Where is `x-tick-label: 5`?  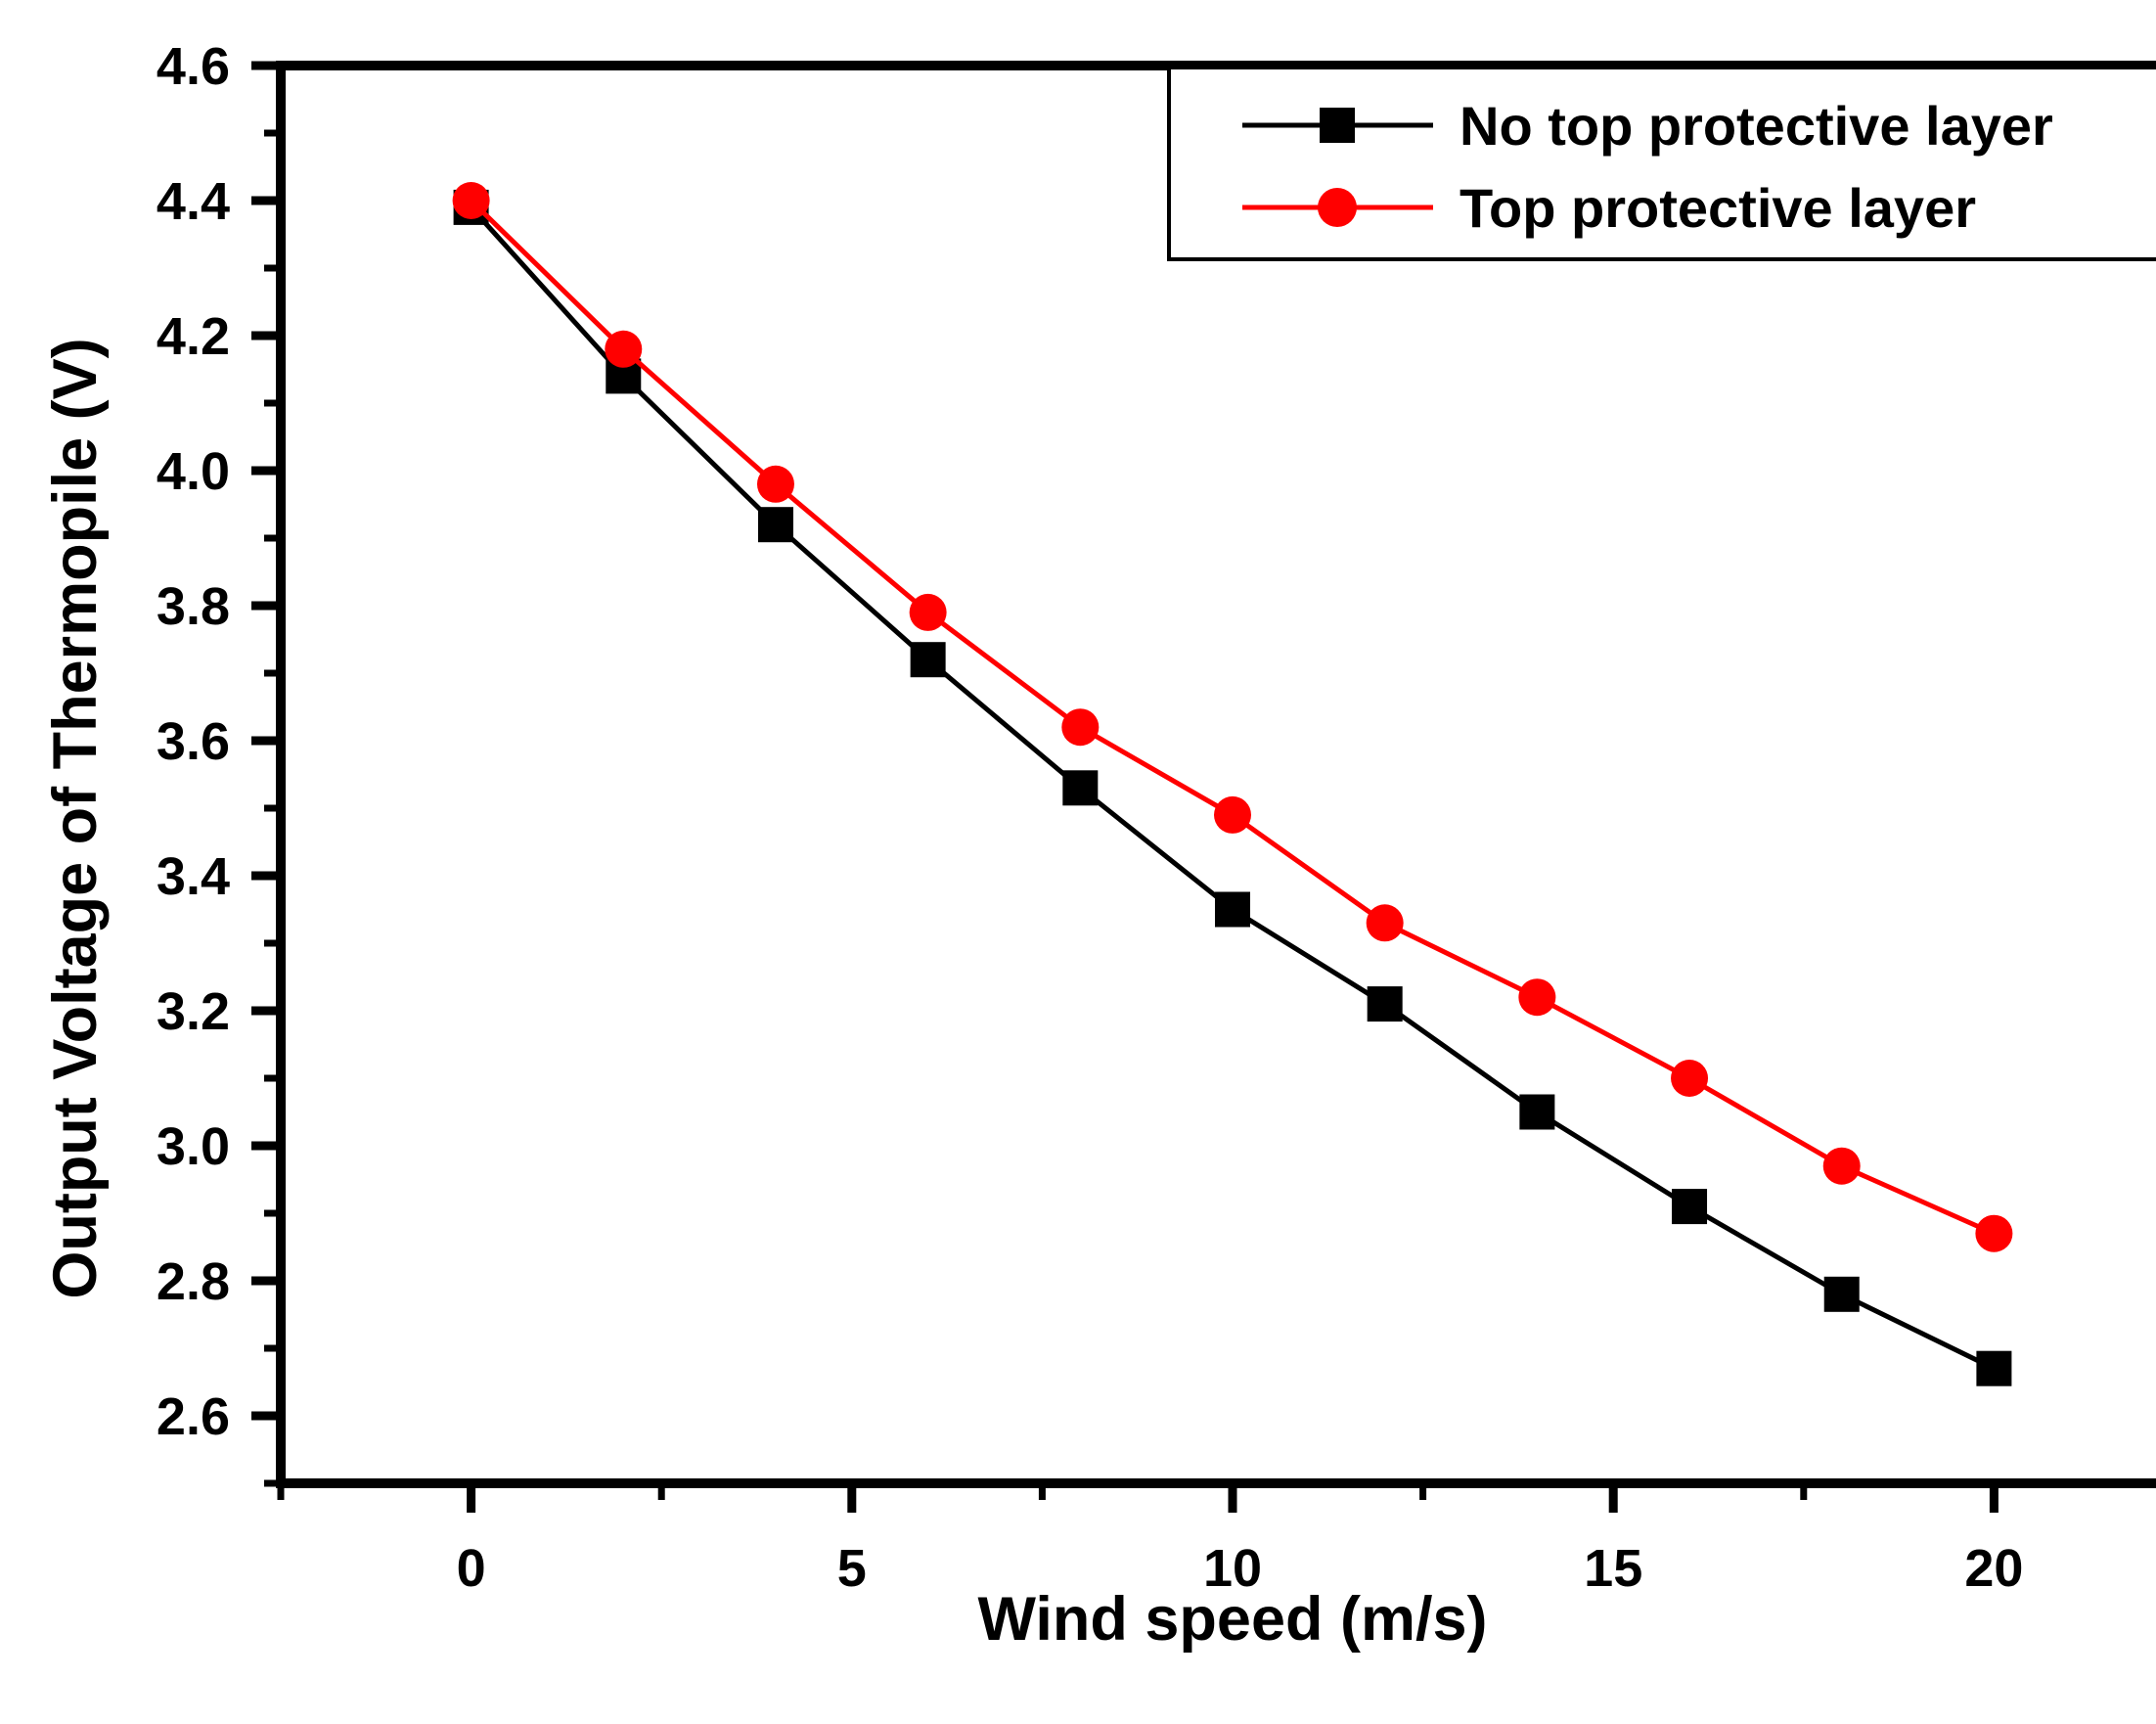 x-tick-label: 5 is located at coordinates (852, 1568).